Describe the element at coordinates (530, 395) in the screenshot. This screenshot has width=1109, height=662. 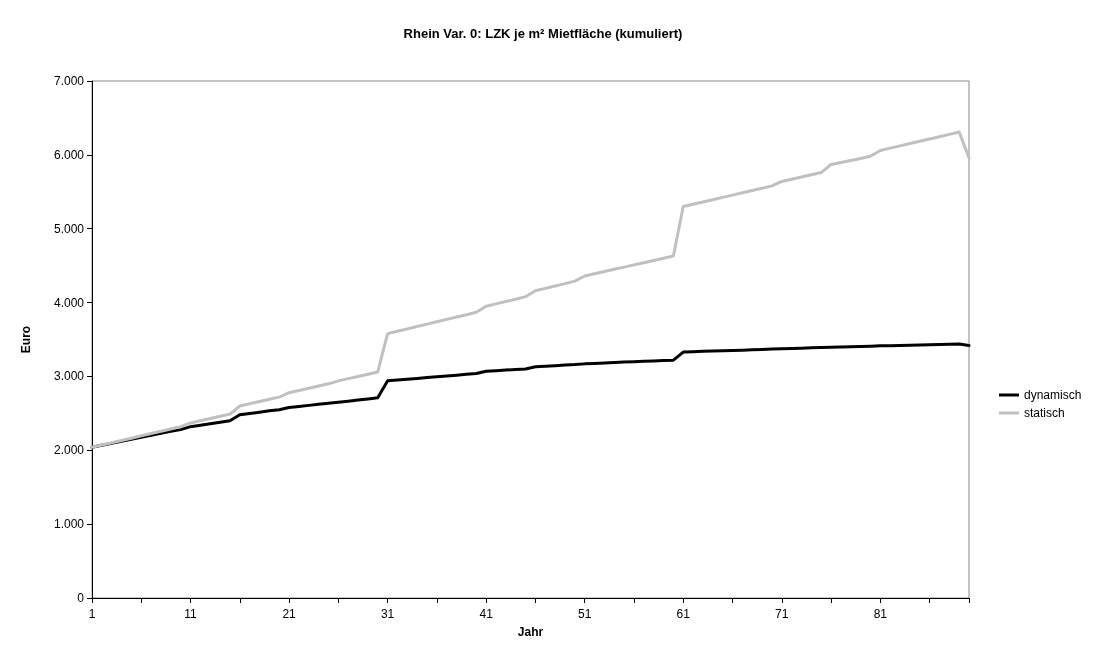
I see `line-series` at that location.